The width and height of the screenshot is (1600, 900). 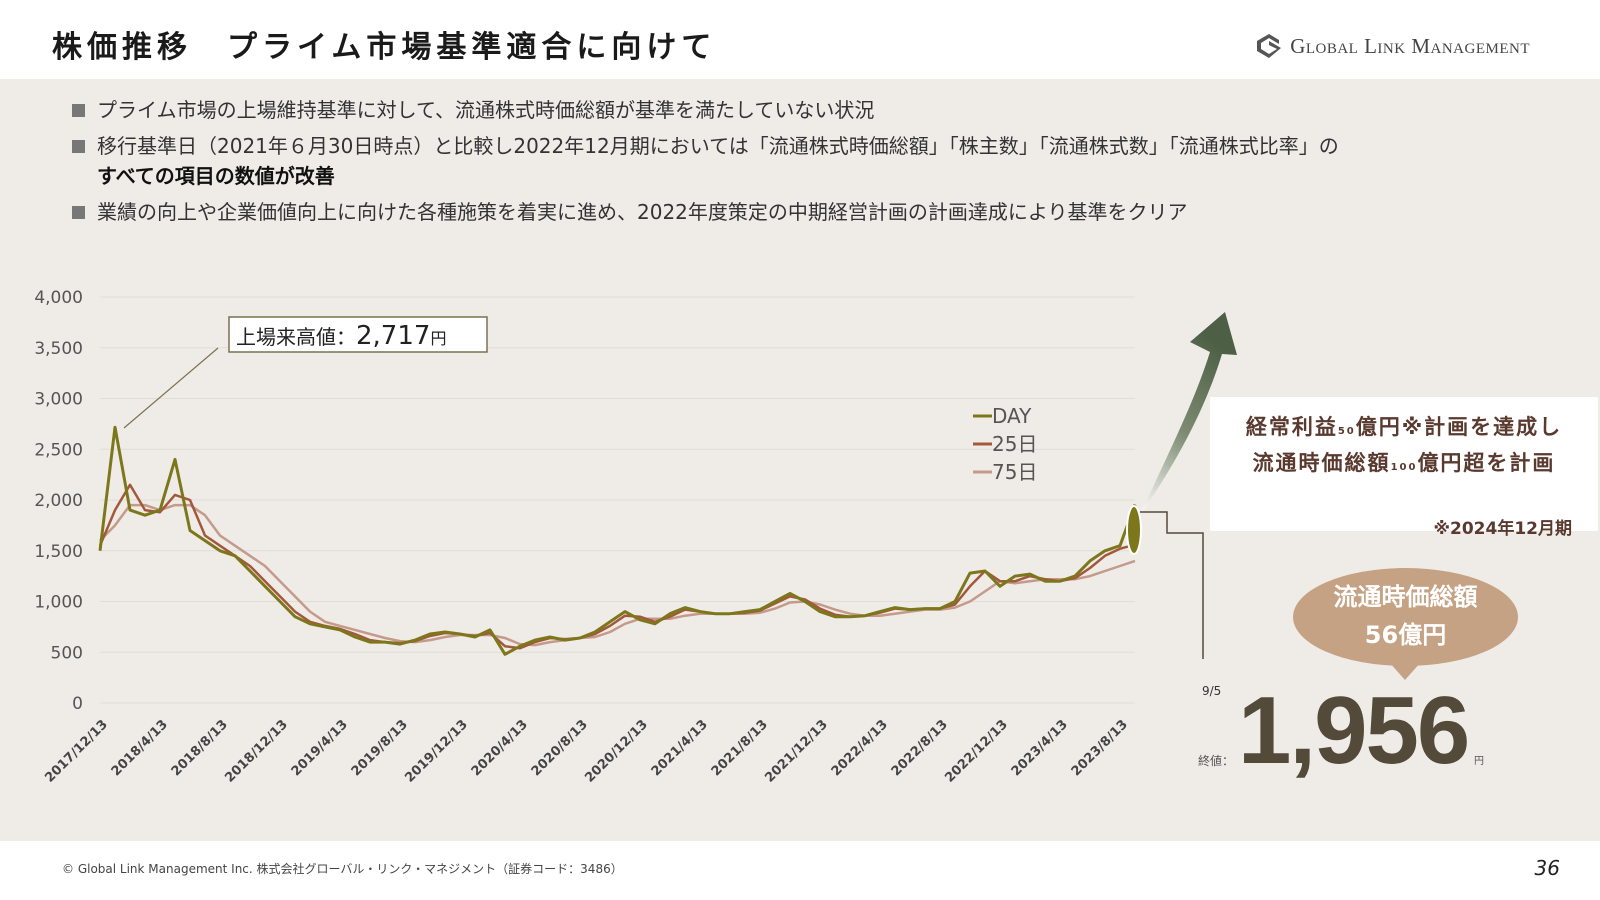 I want to click on growth-arrow-icon, so click(x=1188, y=413).